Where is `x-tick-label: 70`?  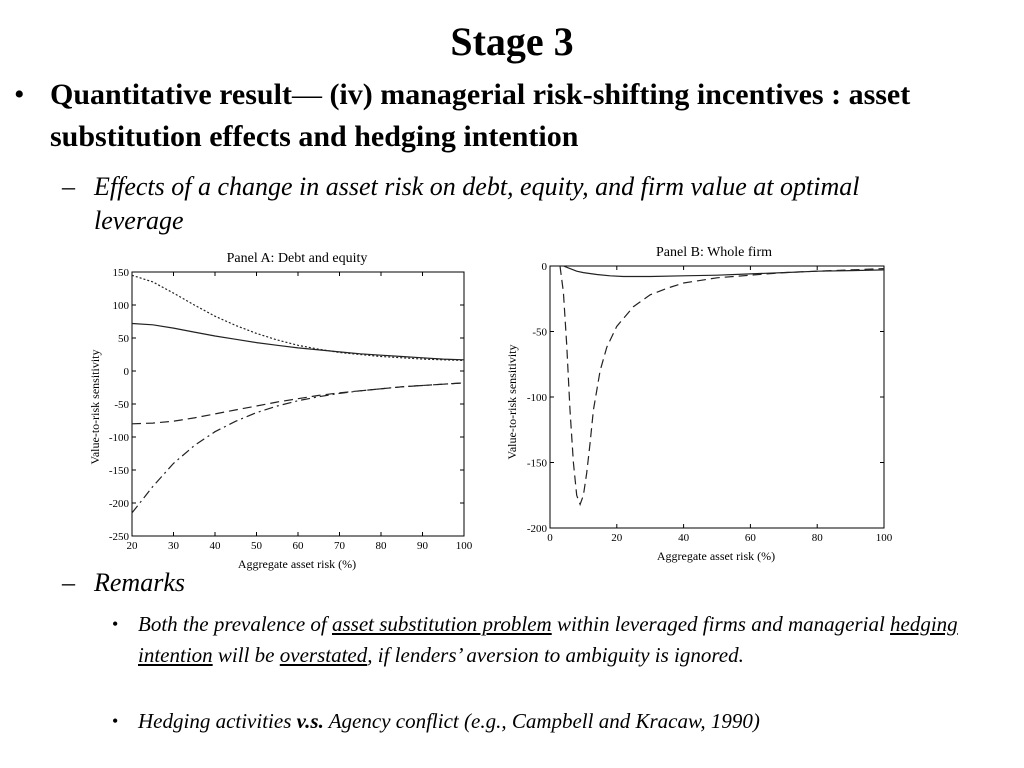
x-tick-label: 70 is located at coordinates (340, 546).